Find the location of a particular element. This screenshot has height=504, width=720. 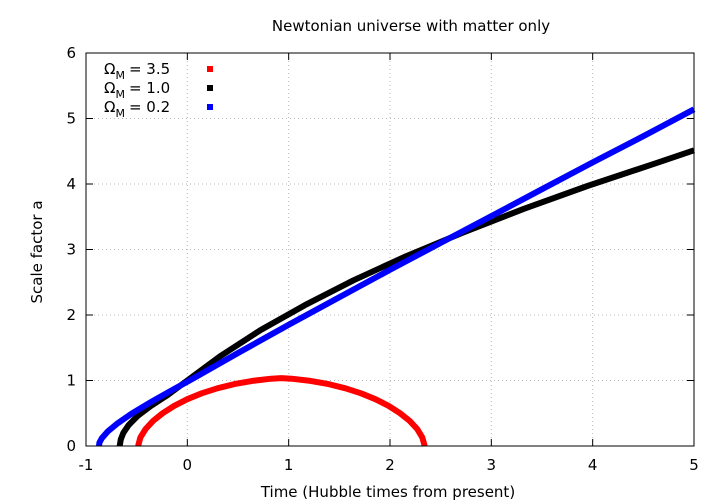

y-tick-label: 2 is located at coordinates (71, 315).